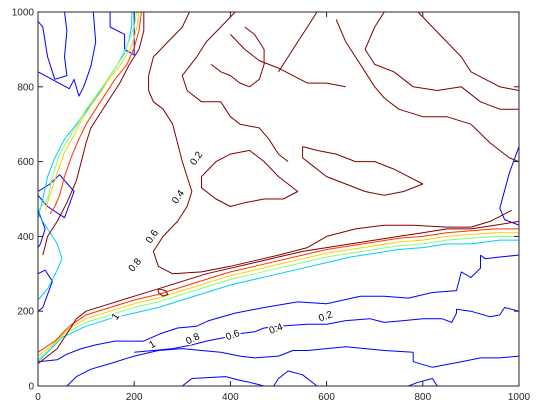 Image resolution: width=543 pixels, height=415 pixels. Describe the element at coordinates (38, 397) in the screenshot. I see `x-tick-label: 0` at that location.